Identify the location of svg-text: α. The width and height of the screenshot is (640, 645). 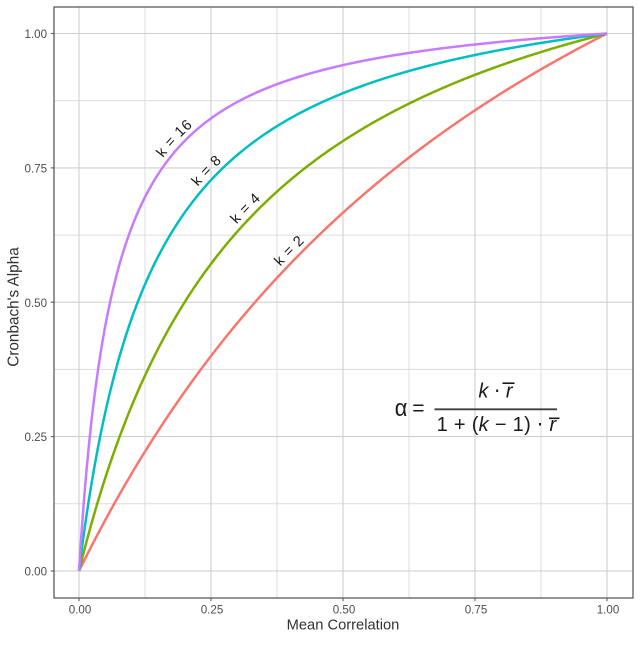
(401, 408).